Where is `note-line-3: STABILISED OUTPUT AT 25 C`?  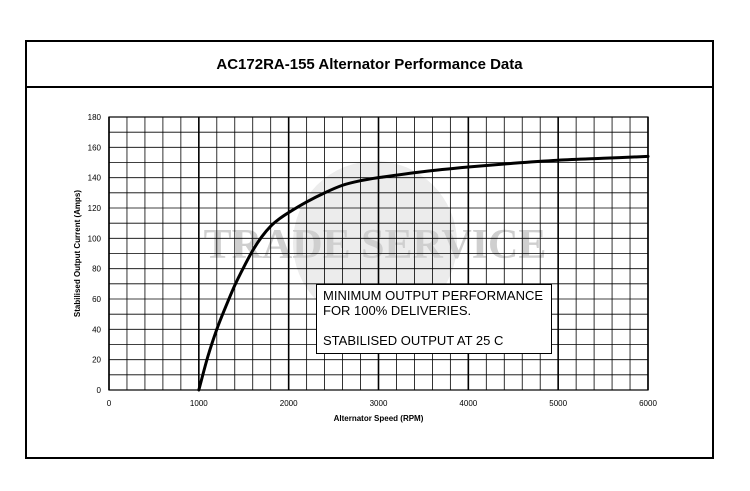 note-line-3: STABILISED OUTPUT AT 25 C is located at coordinates (413, 340).